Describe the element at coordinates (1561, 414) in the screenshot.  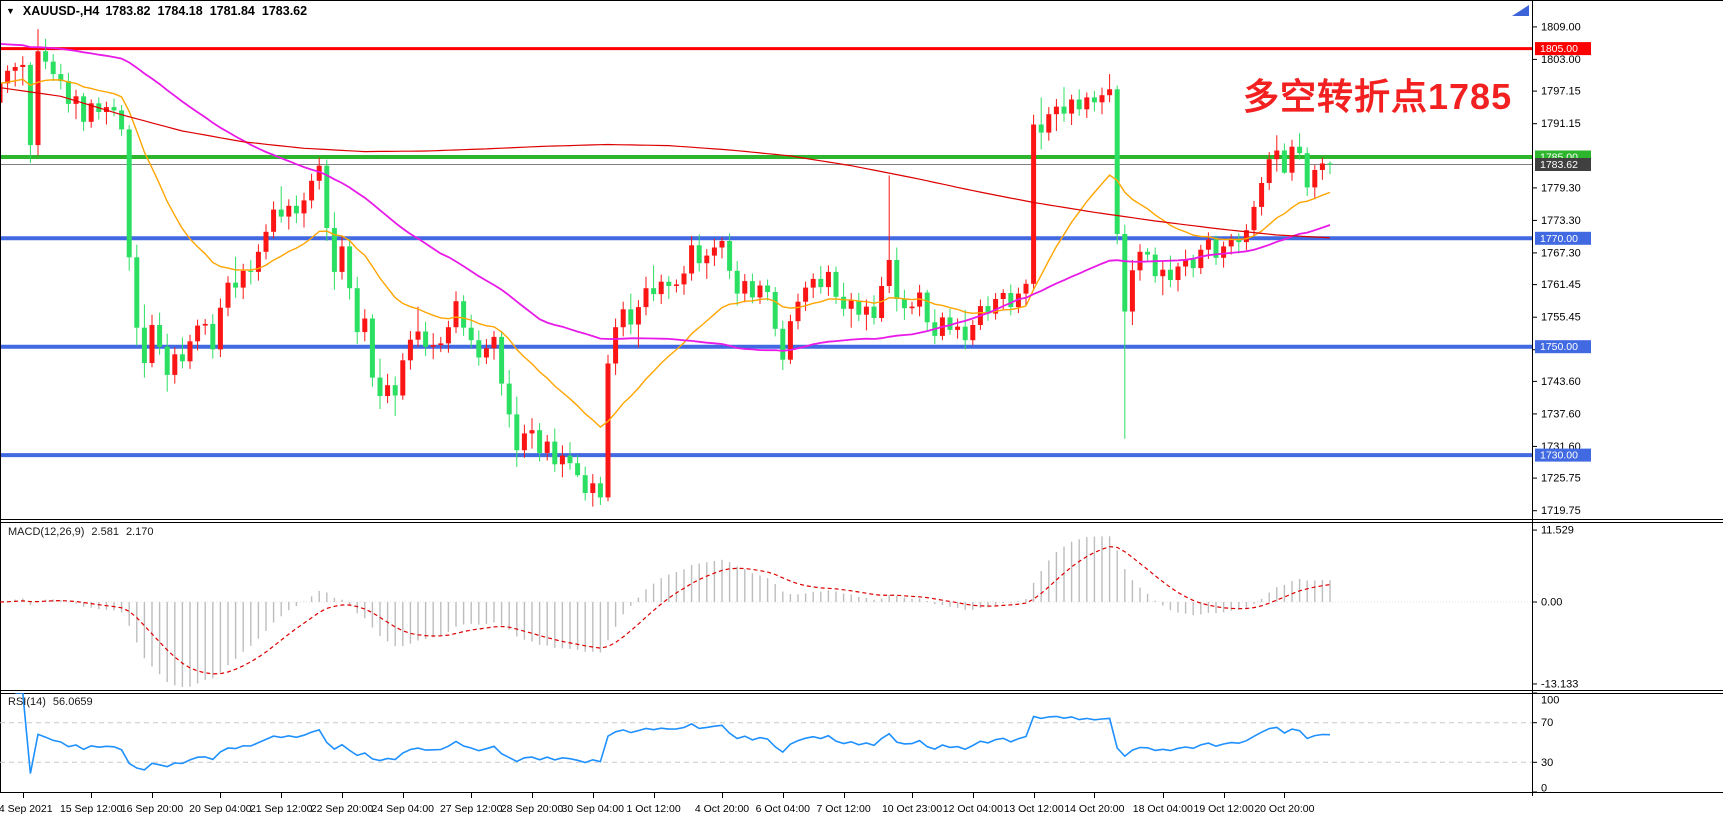
I see `svg-text: 1737.60` at that location.